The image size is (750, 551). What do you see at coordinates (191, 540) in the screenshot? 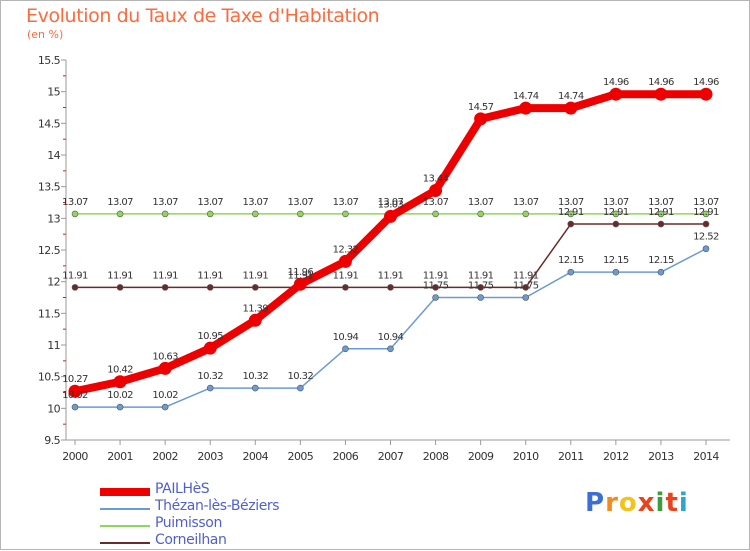
I see `legend-label-corneilhan: Corneilhan` at bounding box center [191, 540].